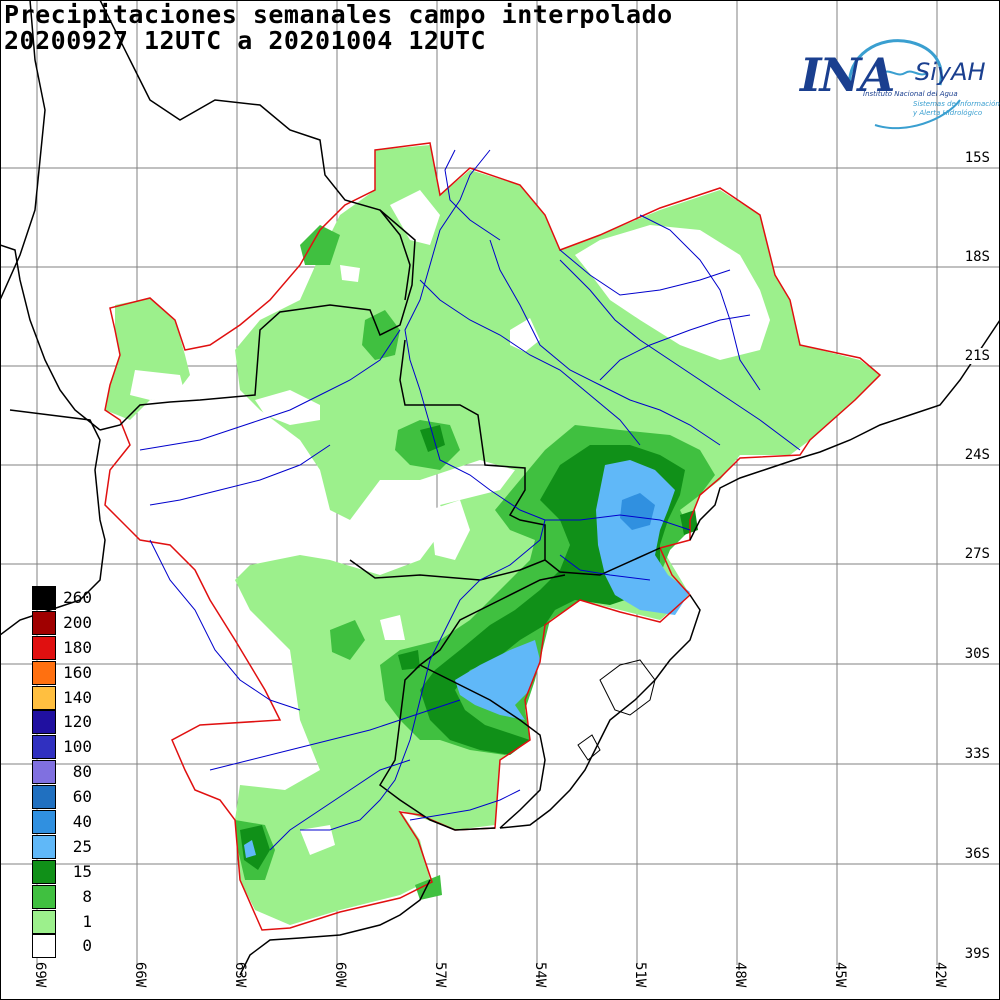  Describe the element at coordinates (82, 797) in the screenshot. I see `legend-value: 60` at that location.